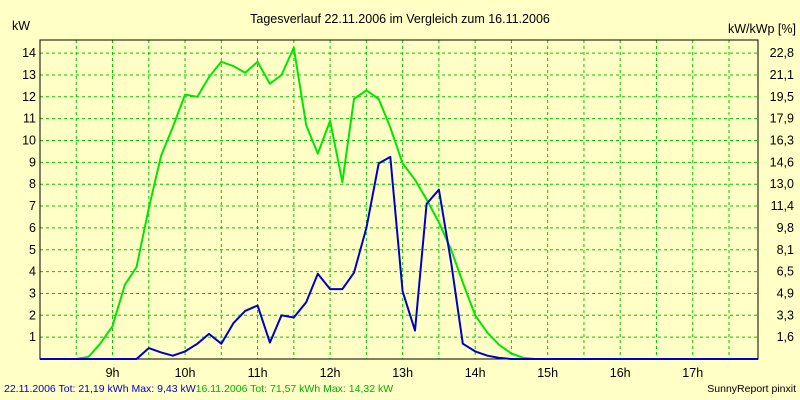  What do you see at coordinates (32, 337) in the screenshot?
I see `y-tick-label-left: 1` at bounding box center [32, 337].